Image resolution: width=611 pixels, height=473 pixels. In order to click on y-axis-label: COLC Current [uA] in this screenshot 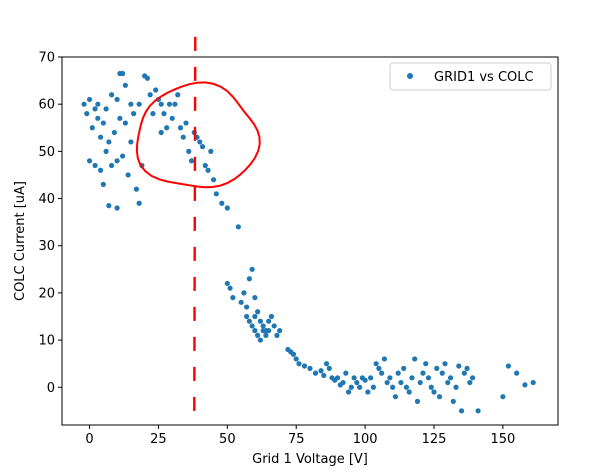, I will do `click(20, 241)`.